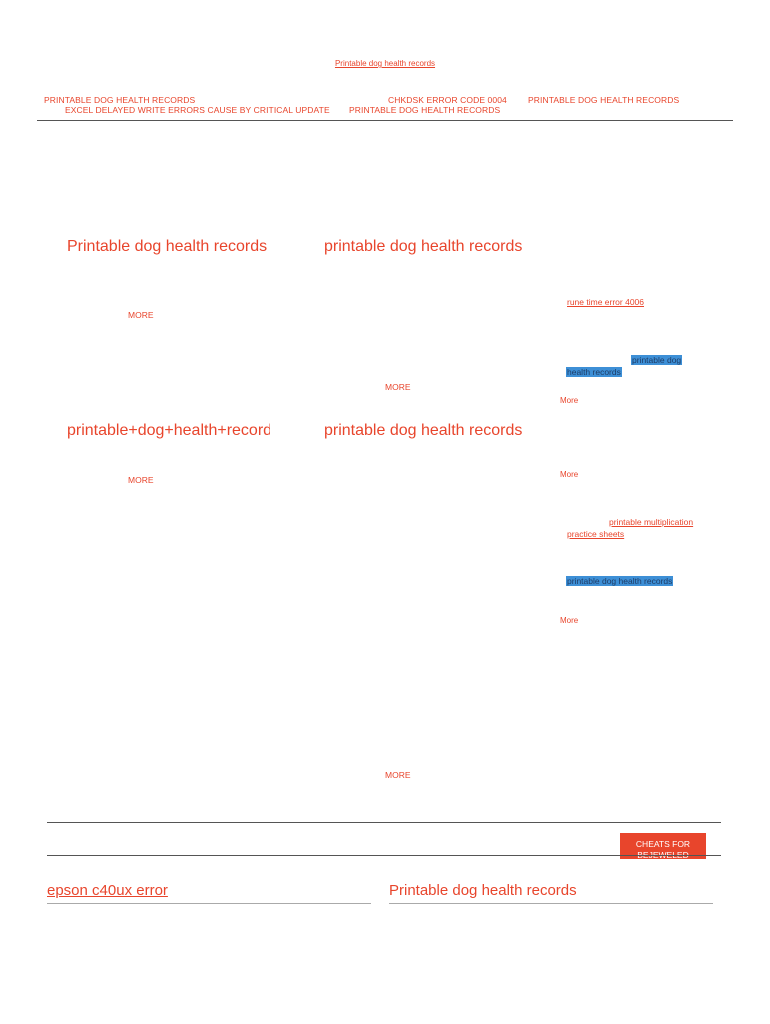 This screenshot has height=1024, width=770. What do you see at coordinates (483, 890) in the screenshot?
I see `footer-title-right: Printable dog health records` at bounding box center [483, 890].